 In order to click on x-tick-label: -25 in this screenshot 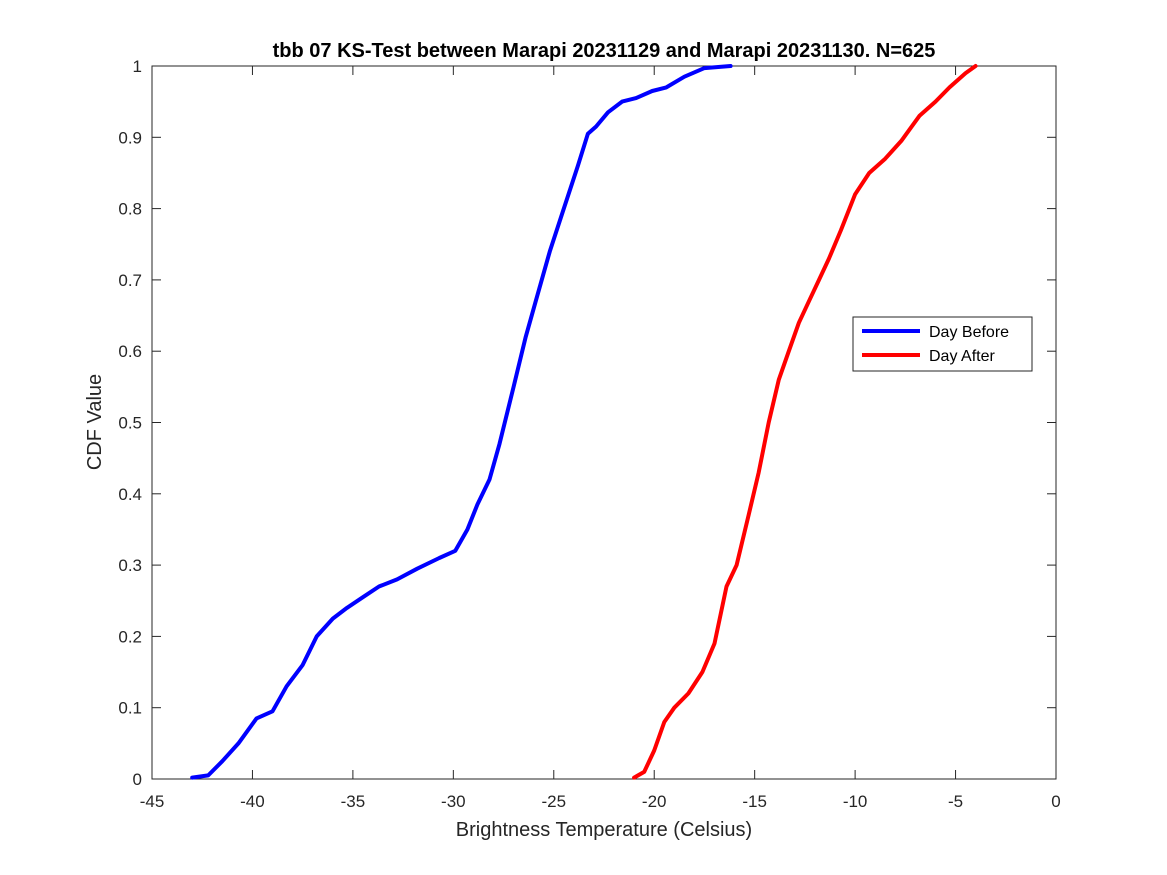, I will do `click(553, 801)`.